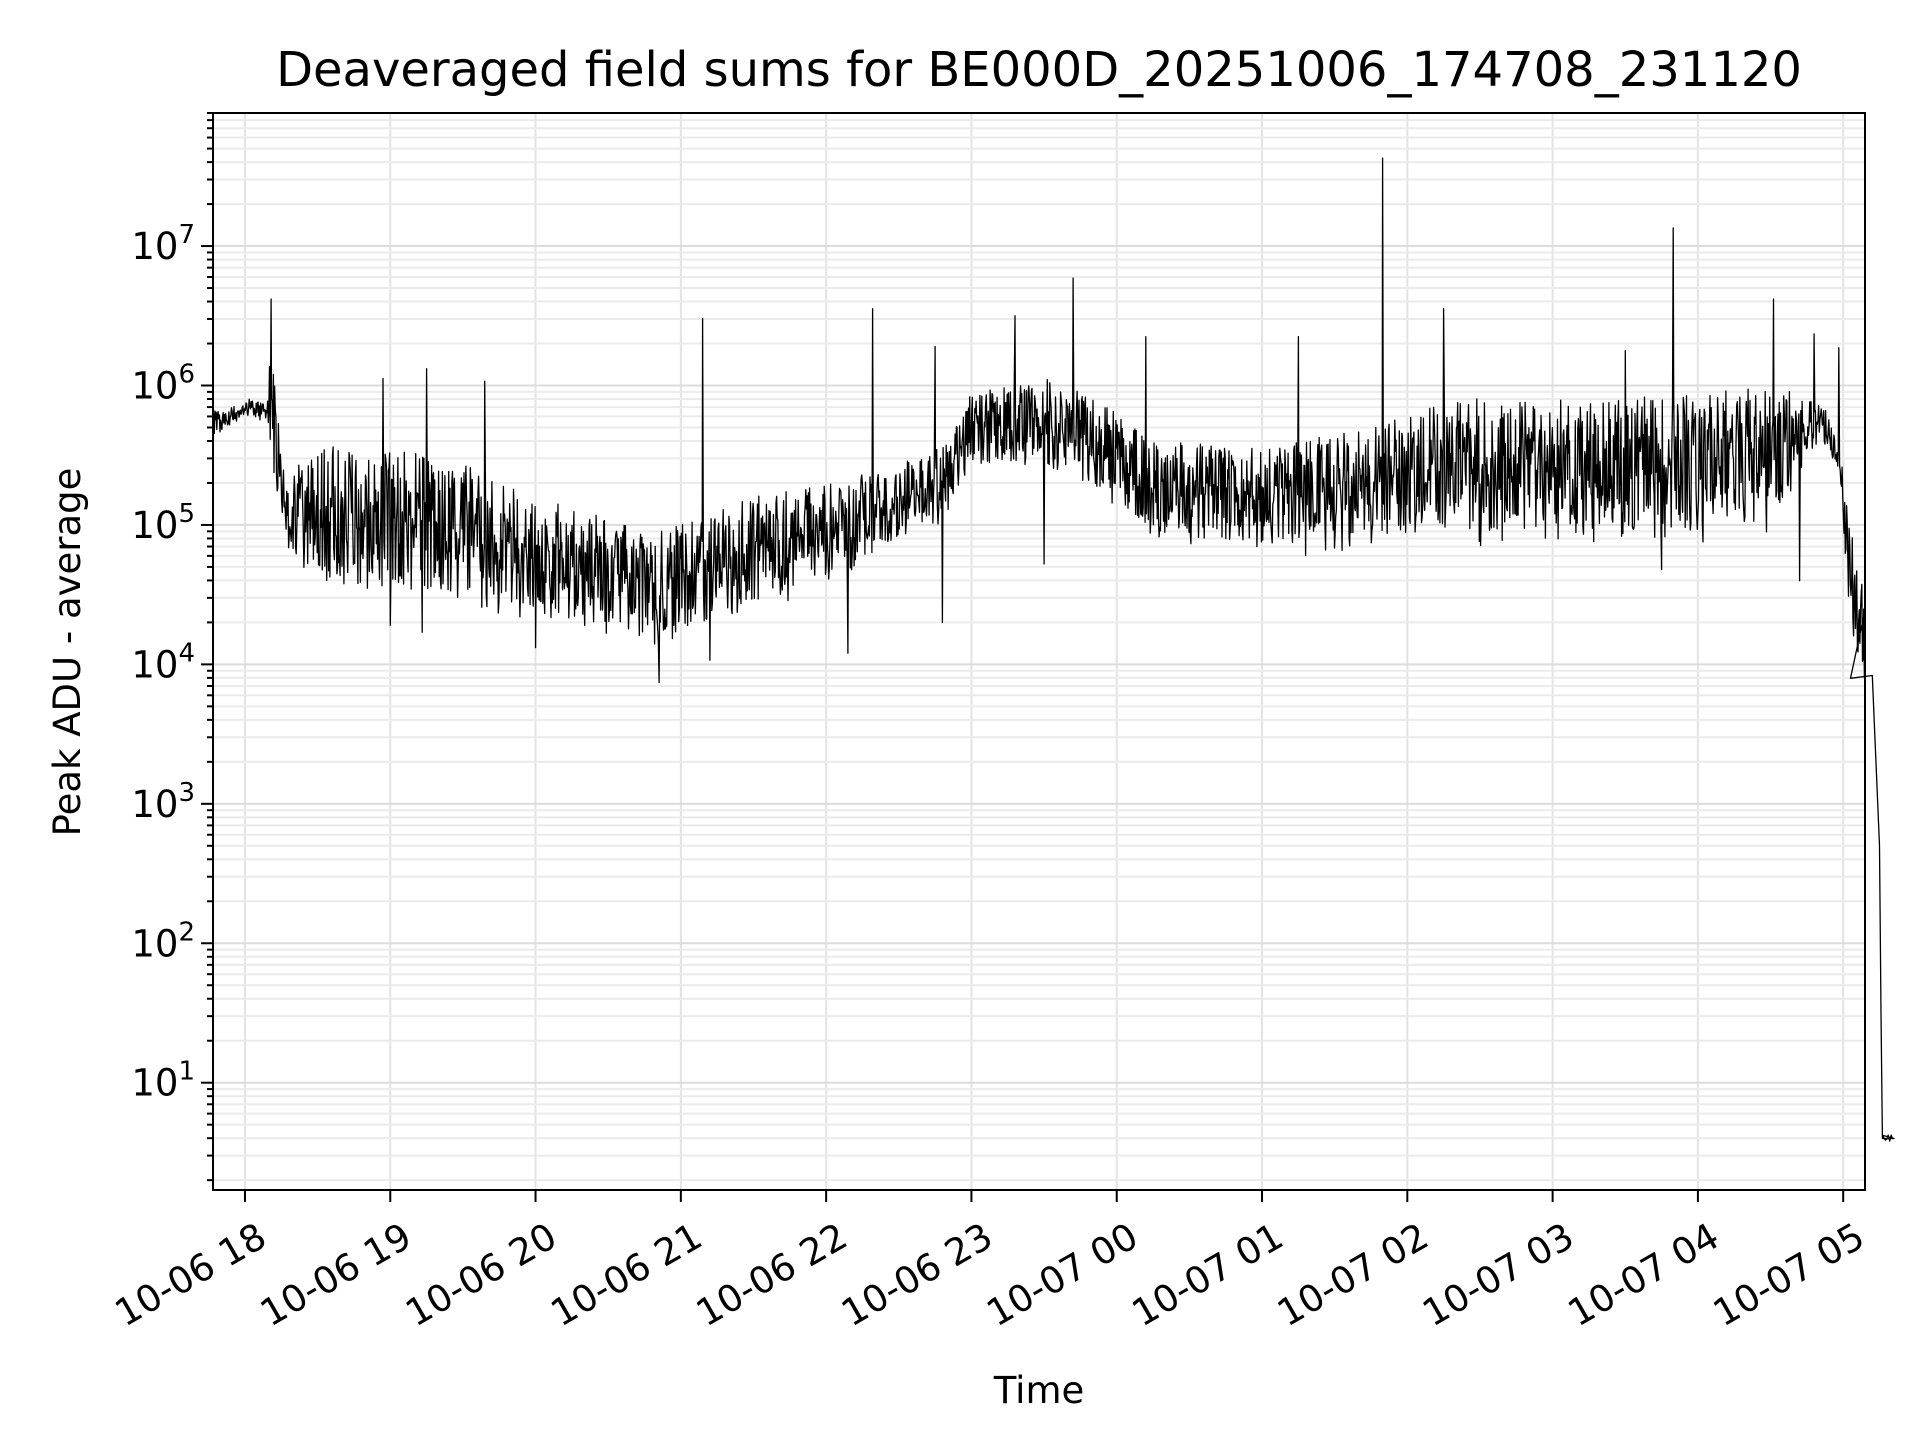 The height and width of the screenshot is (1440, 1920). I want to click on y-tick-exponent: 7, so click(186, 235).